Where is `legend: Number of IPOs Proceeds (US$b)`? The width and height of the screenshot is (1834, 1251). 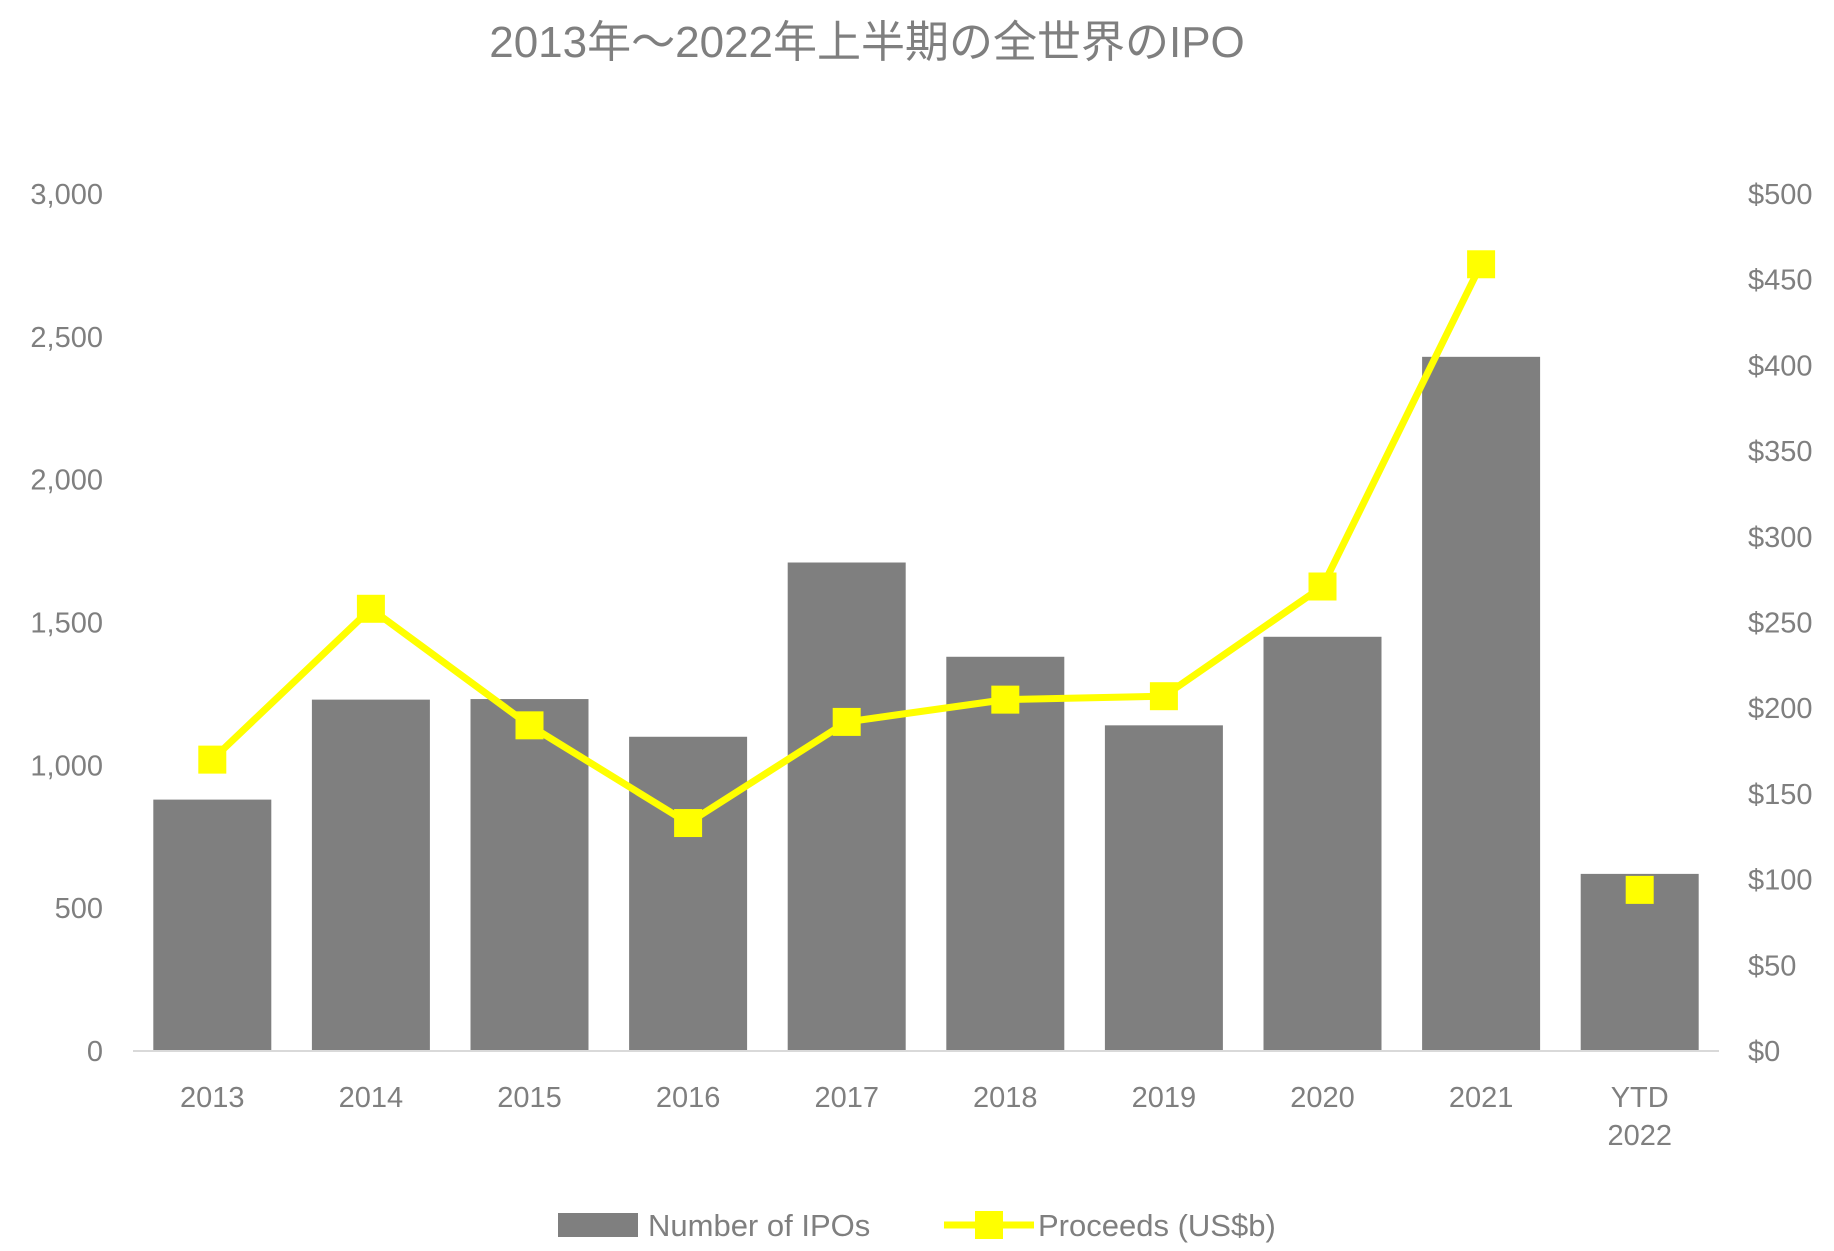
legend: Number of IPOs Proceeds (US$b) is located at coordinates (917, 1225).